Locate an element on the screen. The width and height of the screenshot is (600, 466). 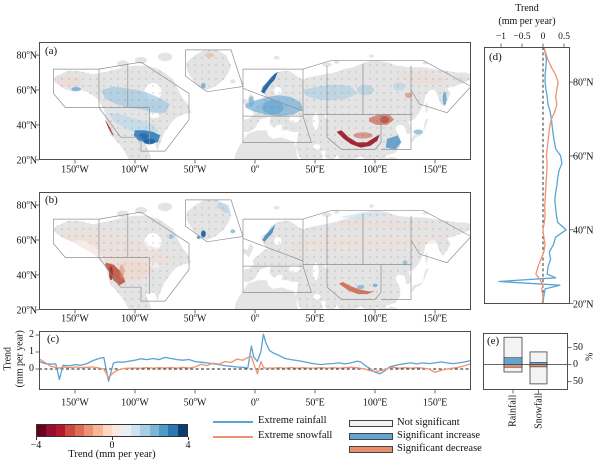
panel-d-ytick-label: 40oN is located at coordinates (583, 230).